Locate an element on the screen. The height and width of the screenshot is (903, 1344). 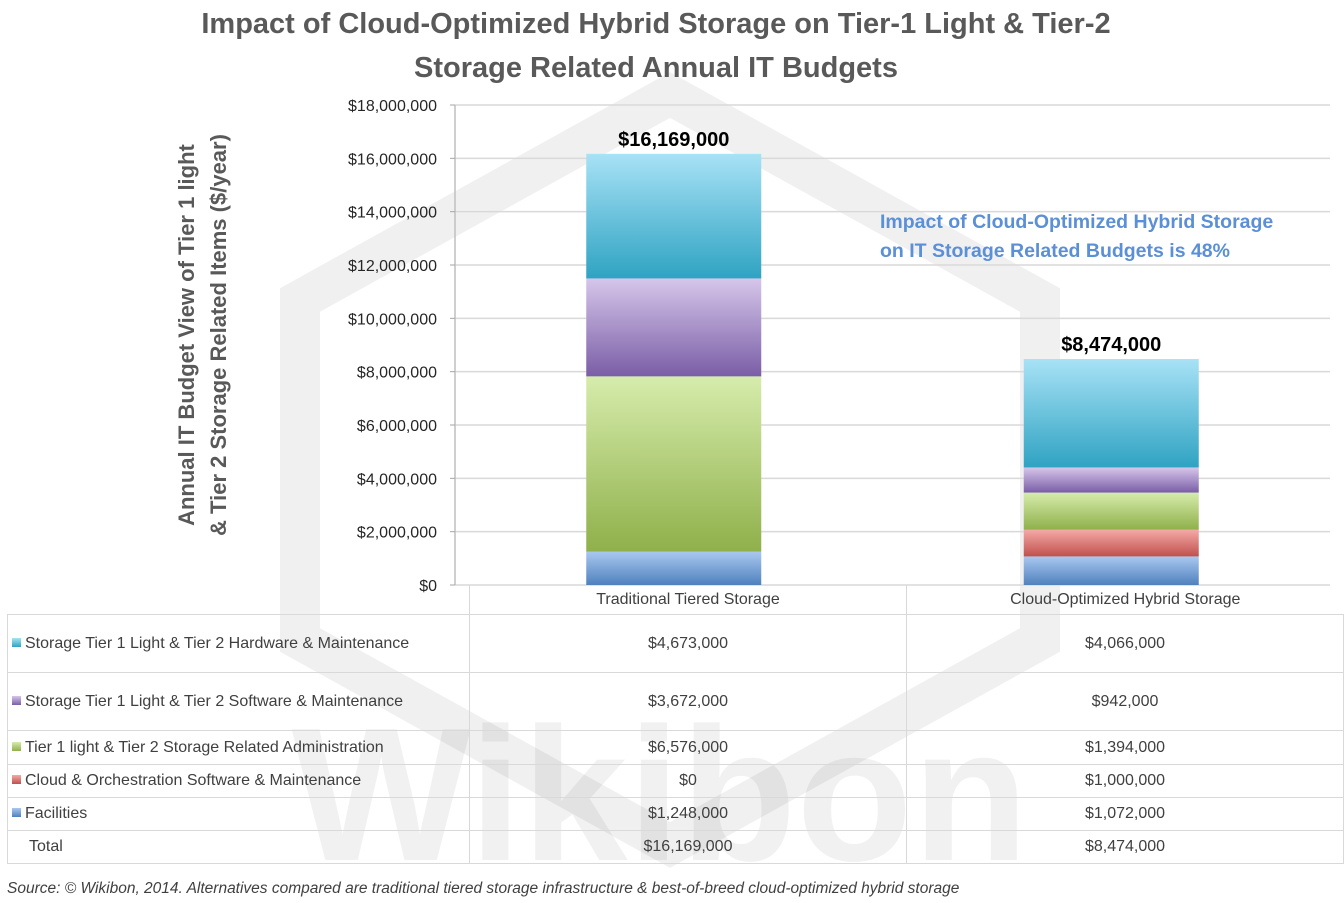
total-value-cell: $16,169,000 is located at coordinates (688, 847).